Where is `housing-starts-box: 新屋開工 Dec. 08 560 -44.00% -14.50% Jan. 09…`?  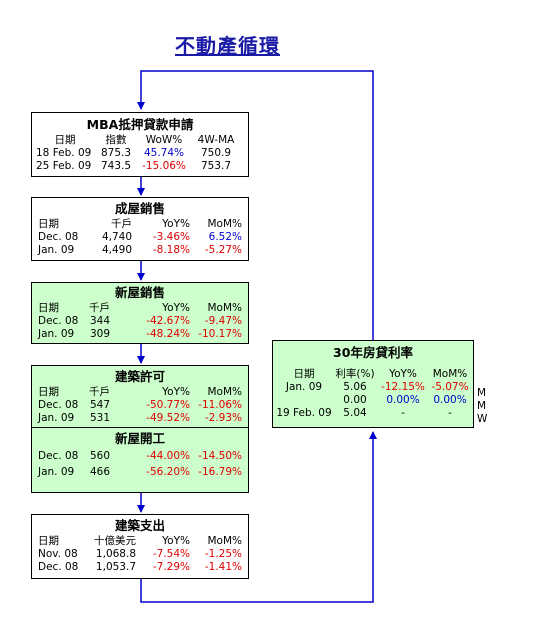
housing-starts-box: 新屋開工 Dec. 08 560 -44.00% -14.50% Jan. 09… is located at coordinates (140, 460).